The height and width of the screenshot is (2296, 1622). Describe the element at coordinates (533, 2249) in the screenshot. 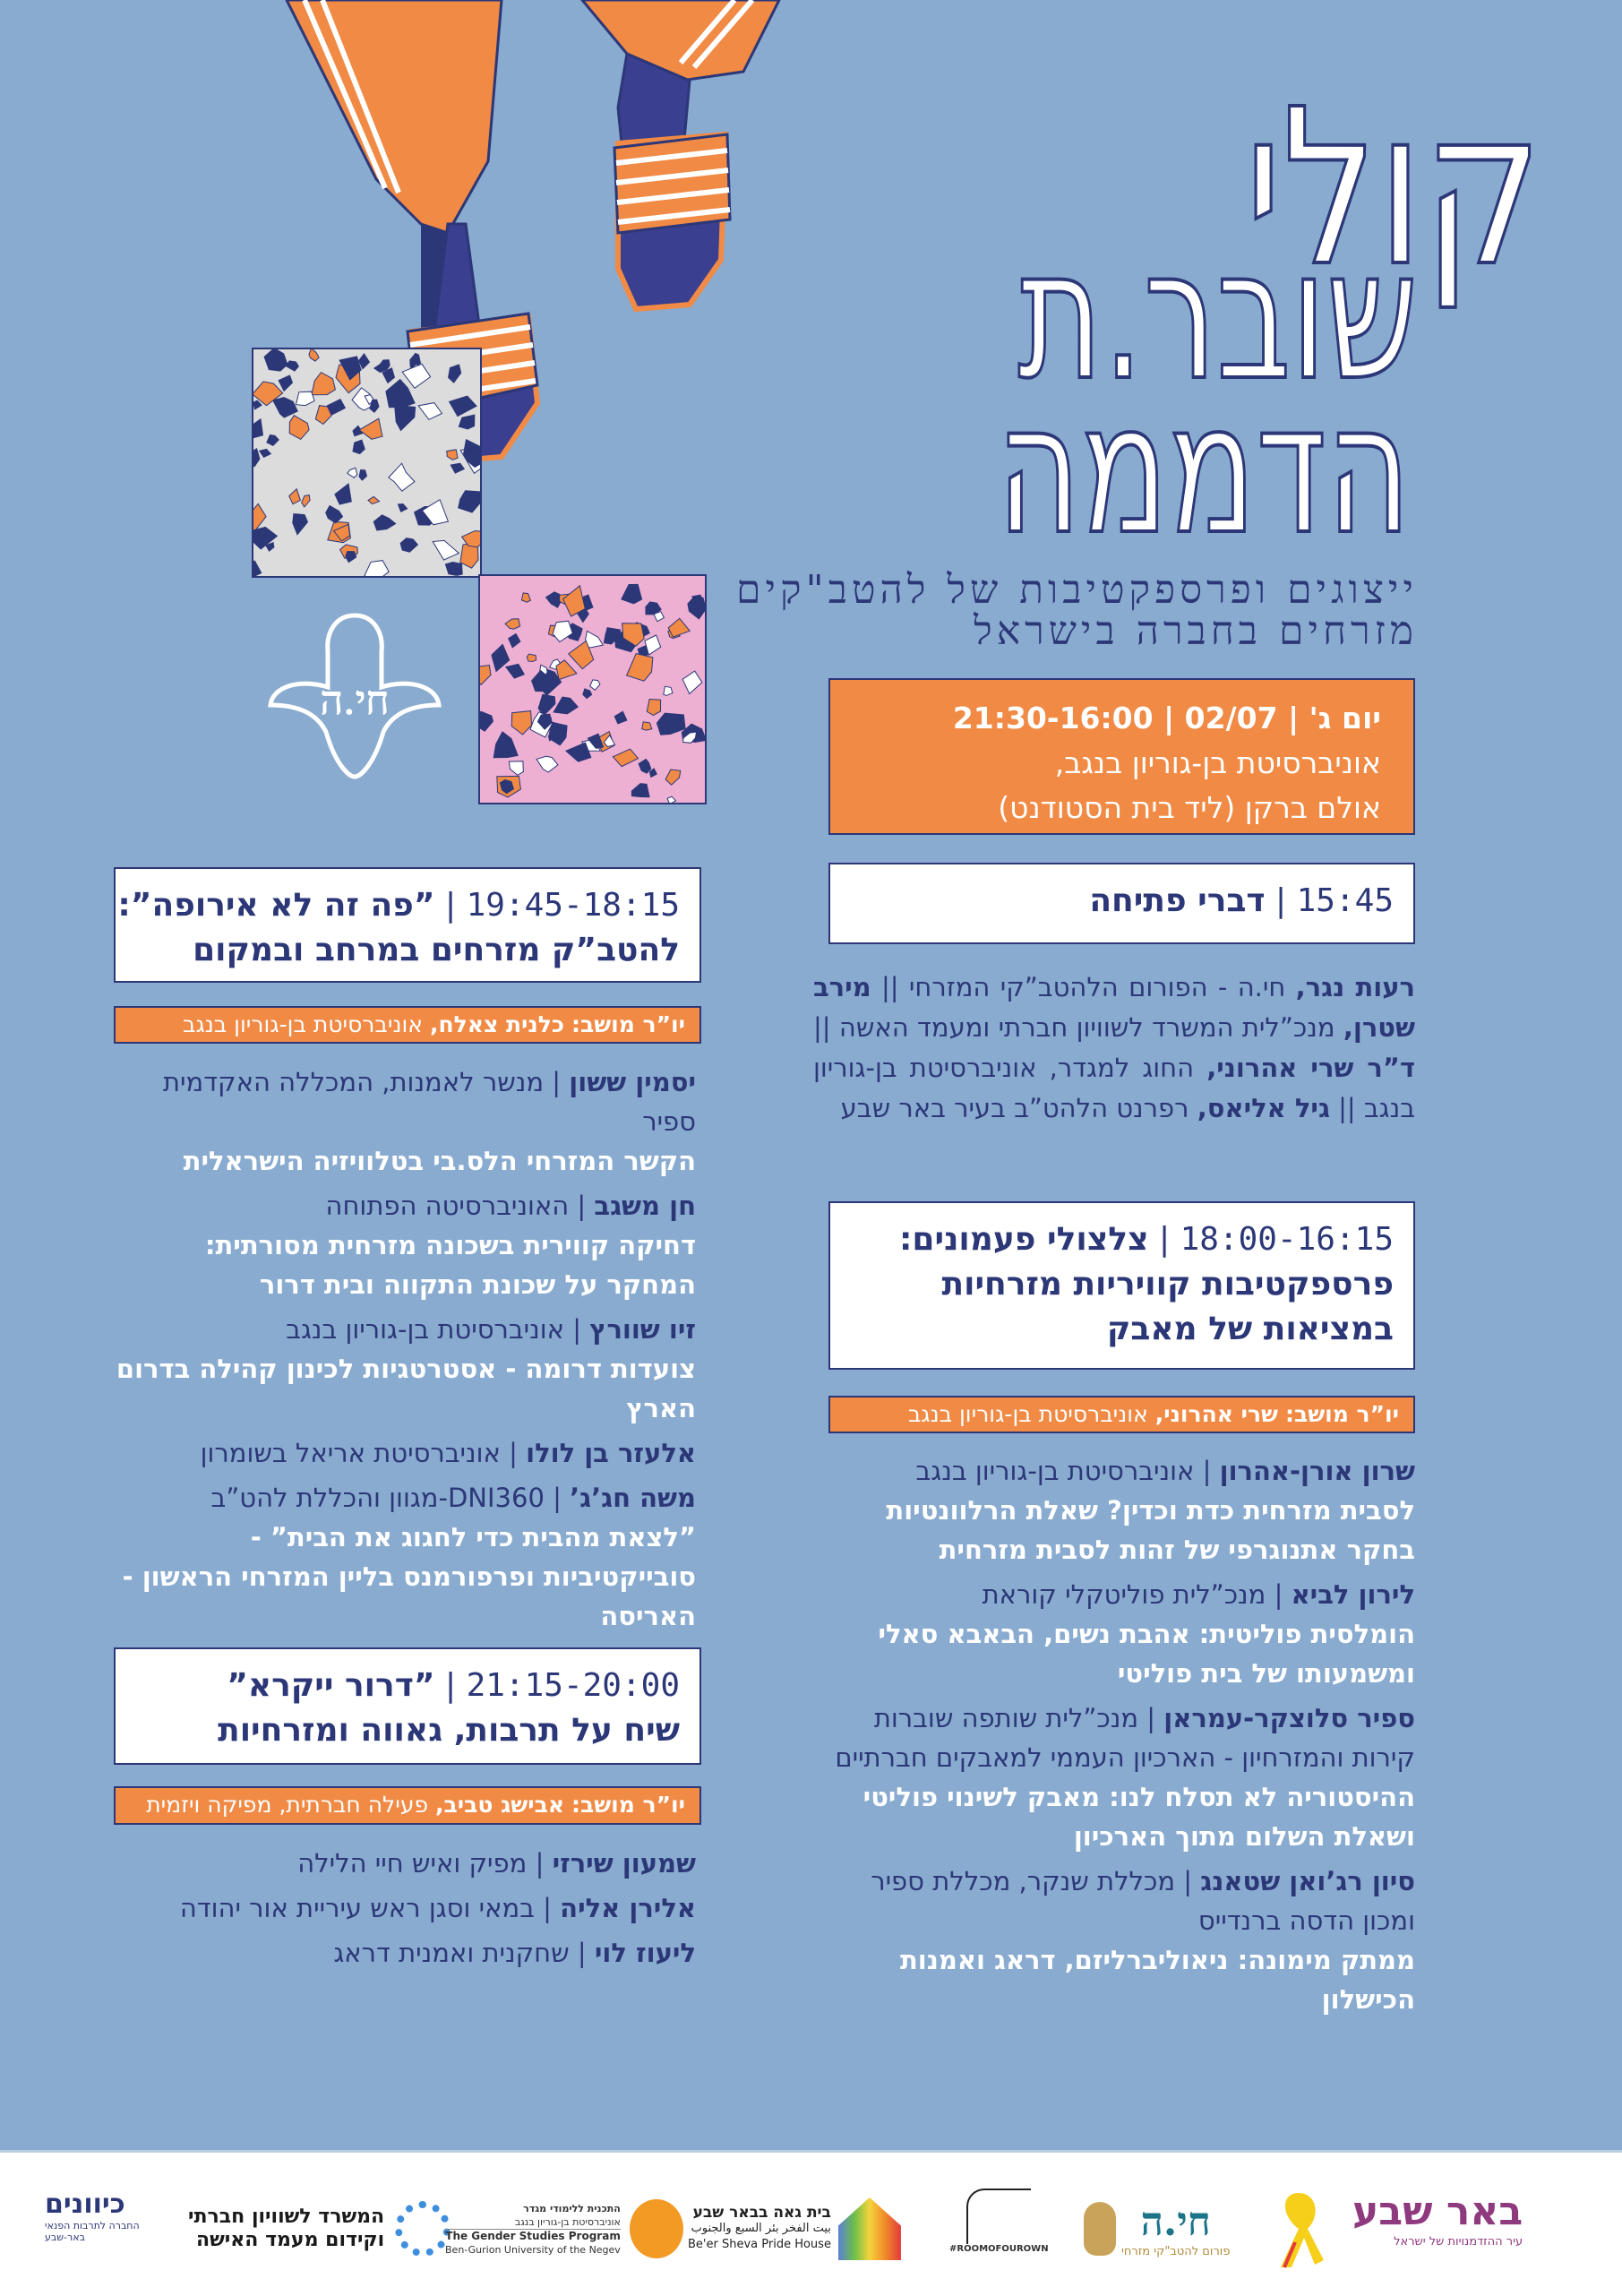

I see `logo-gender-line4: Ben-Gurion University of the Negev` at that location.